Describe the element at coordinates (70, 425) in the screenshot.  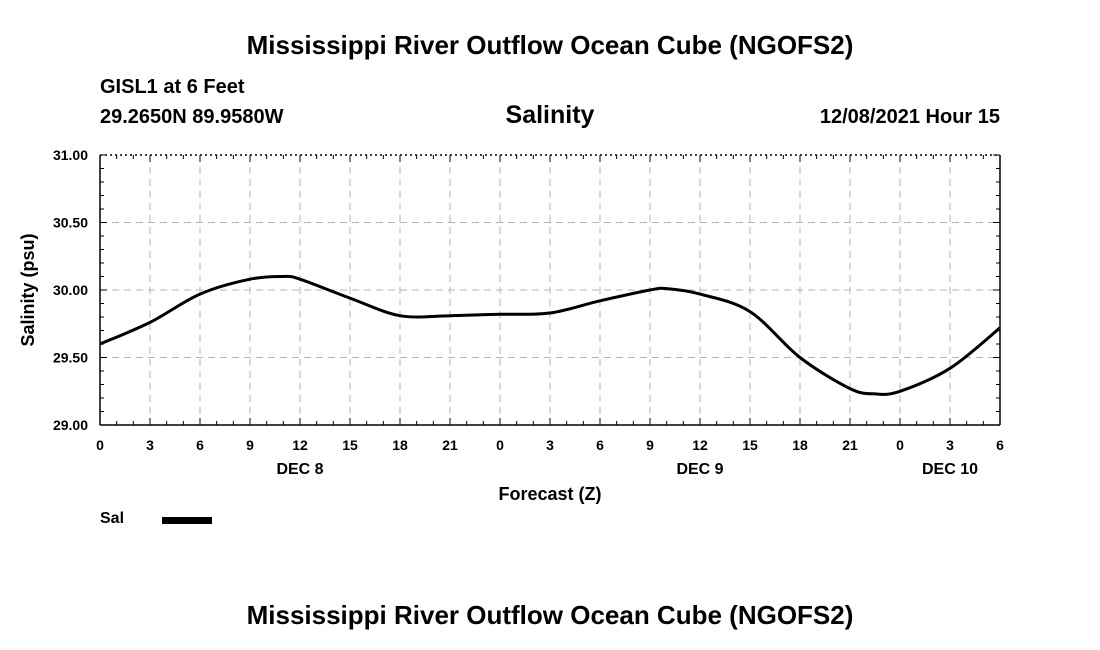
I see `y-tick-label: 29.00` at that location.